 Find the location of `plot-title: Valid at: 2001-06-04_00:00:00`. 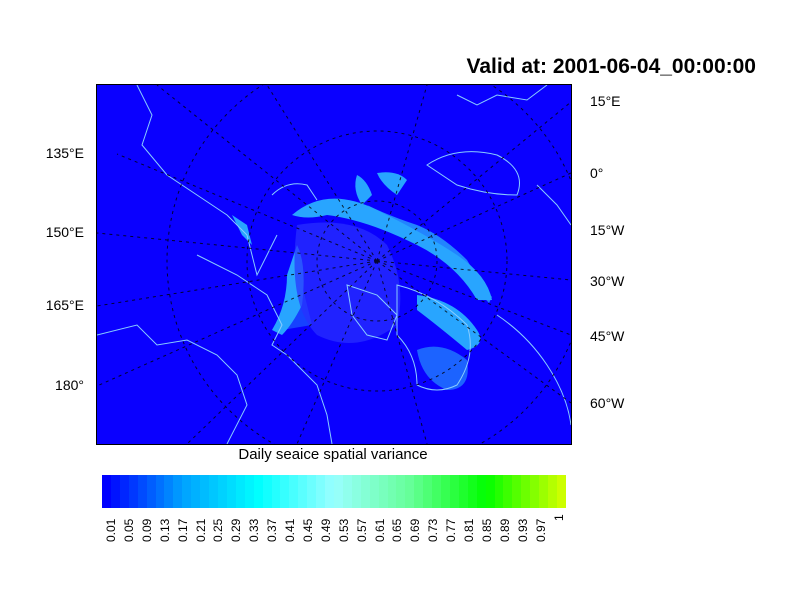

plot-title: Valid at: 2001-06-04_00:00:00 is located at coordinates (611, 66).